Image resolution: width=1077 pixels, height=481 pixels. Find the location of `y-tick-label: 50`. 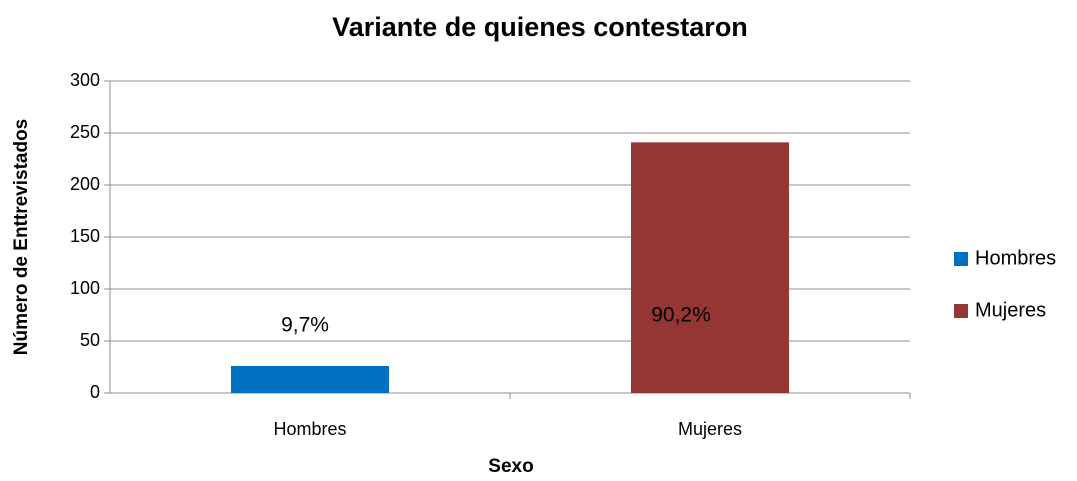

y-tick-label: 50 is located at coordinates (90, 340).